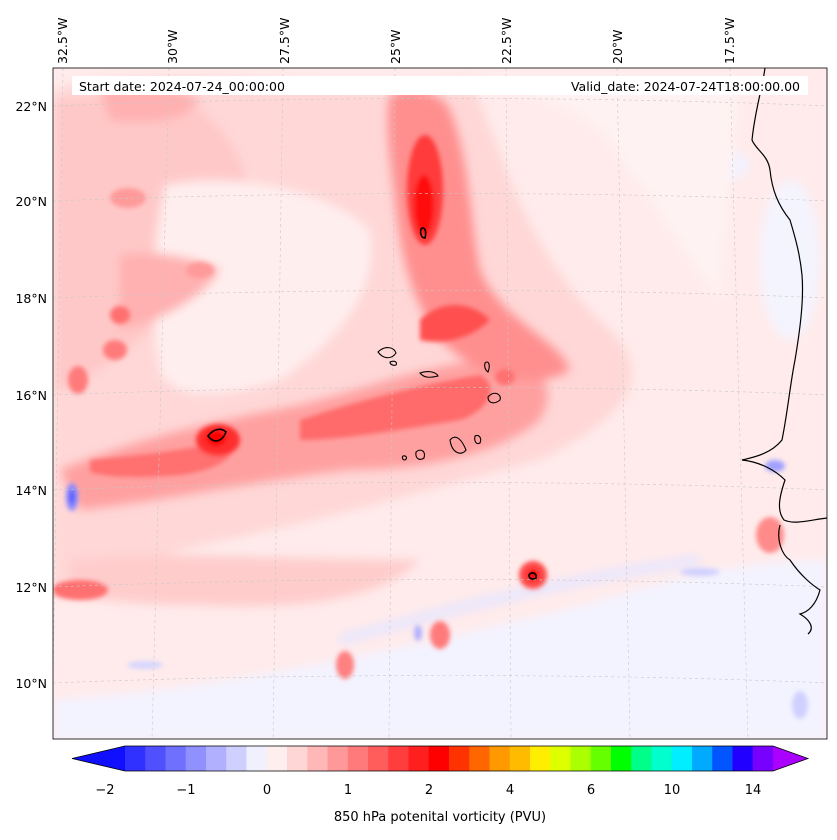  Describe the element at coordinates (31, 490) in the screenshot. I see `lat-label: 14°N` at that location.